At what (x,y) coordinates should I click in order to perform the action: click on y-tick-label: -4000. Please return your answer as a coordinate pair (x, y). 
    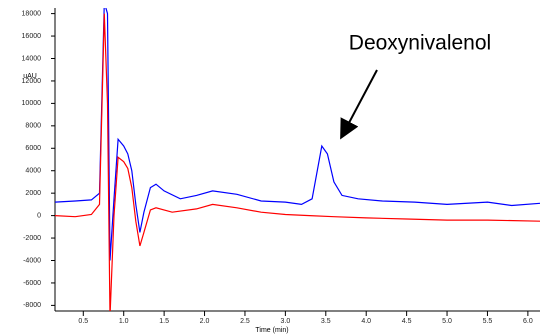
    Looking at the image, I should click on (32, 260).